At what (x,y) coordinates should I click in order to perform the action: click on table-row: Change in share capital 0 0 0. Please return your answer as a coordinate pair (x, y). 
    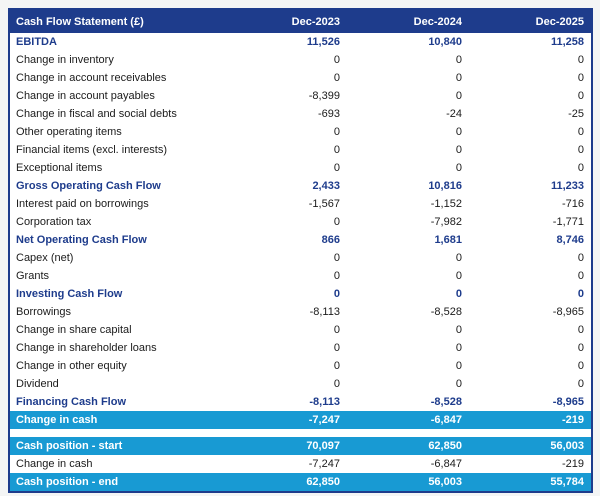
    Looking at the image, I should click on (300, 330).